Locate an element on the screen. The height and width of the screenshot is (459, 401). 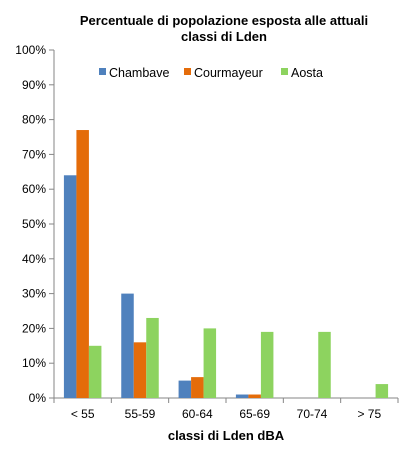
y-tick-label: 20% is located at coordinates (34, 328).